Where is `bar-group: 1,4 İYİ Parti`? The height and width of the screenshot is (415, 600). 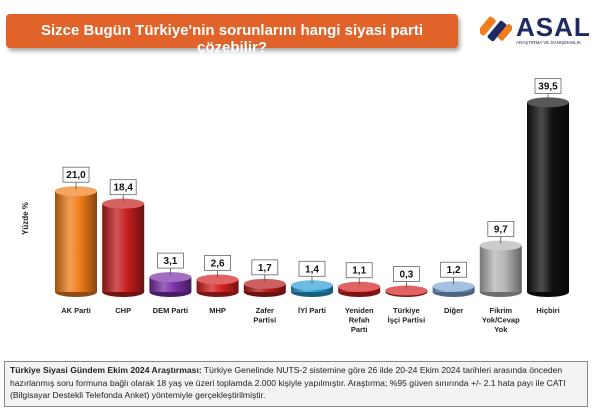 bar-group: 1,4 İYİ Parti is located at coordinates (312, 287).